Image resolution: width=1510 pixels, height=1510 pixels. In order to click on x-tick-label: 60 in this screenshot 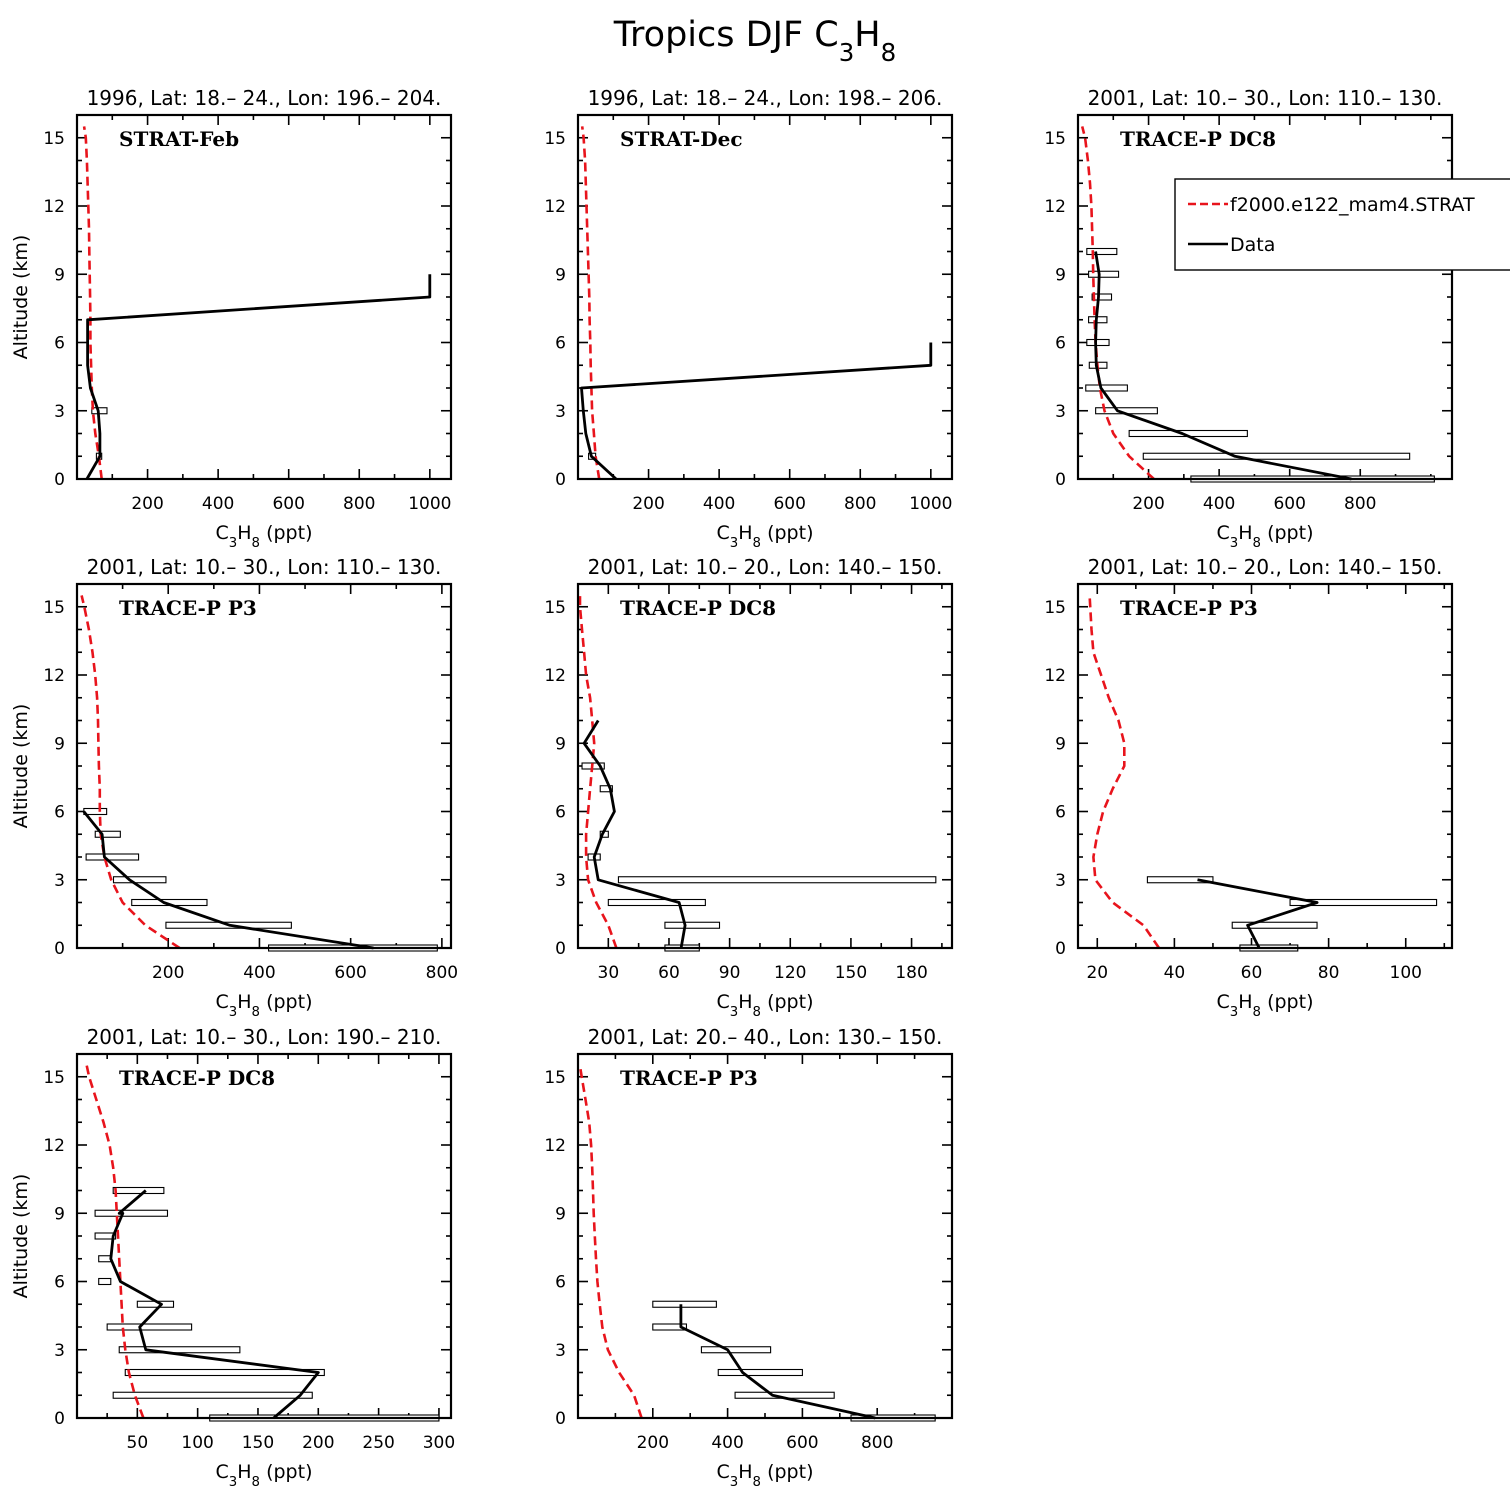, I will do `click(669, 973)`.